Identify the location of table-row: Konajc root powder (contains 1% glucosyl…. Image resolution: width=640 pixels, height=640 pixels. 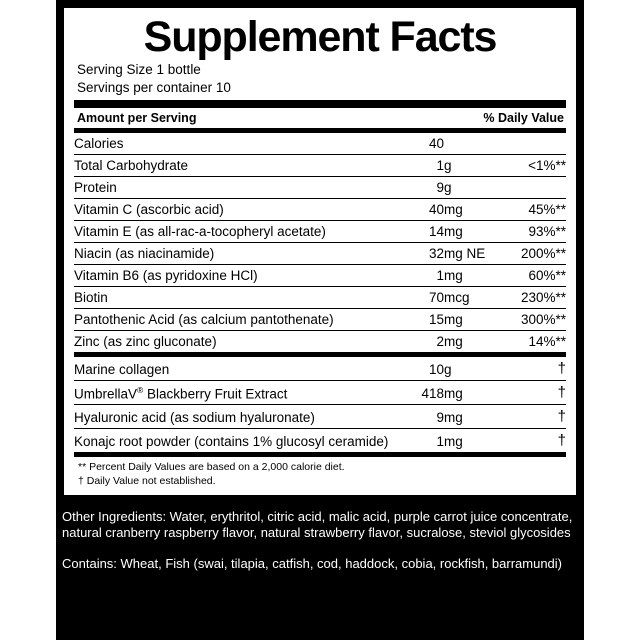
(320, 441).